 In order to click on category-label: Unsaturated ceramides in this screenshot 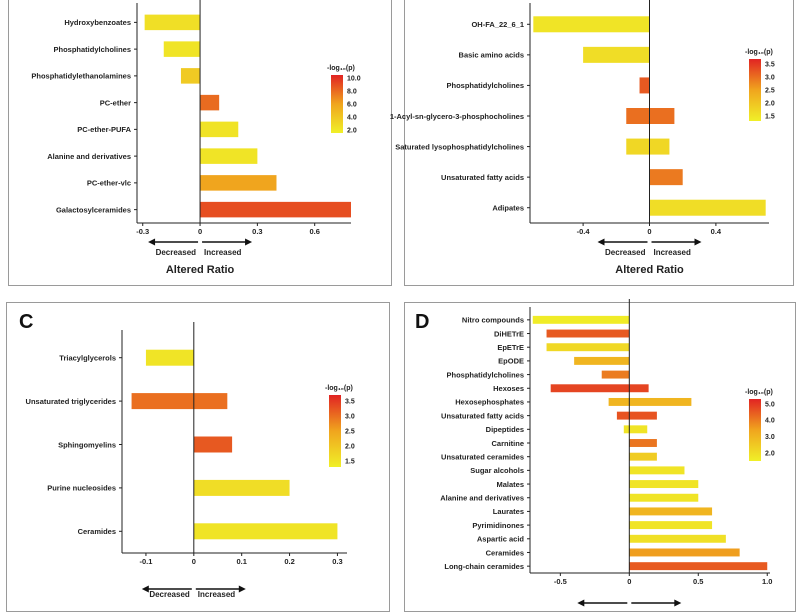, I will do `click(482, 456)`.